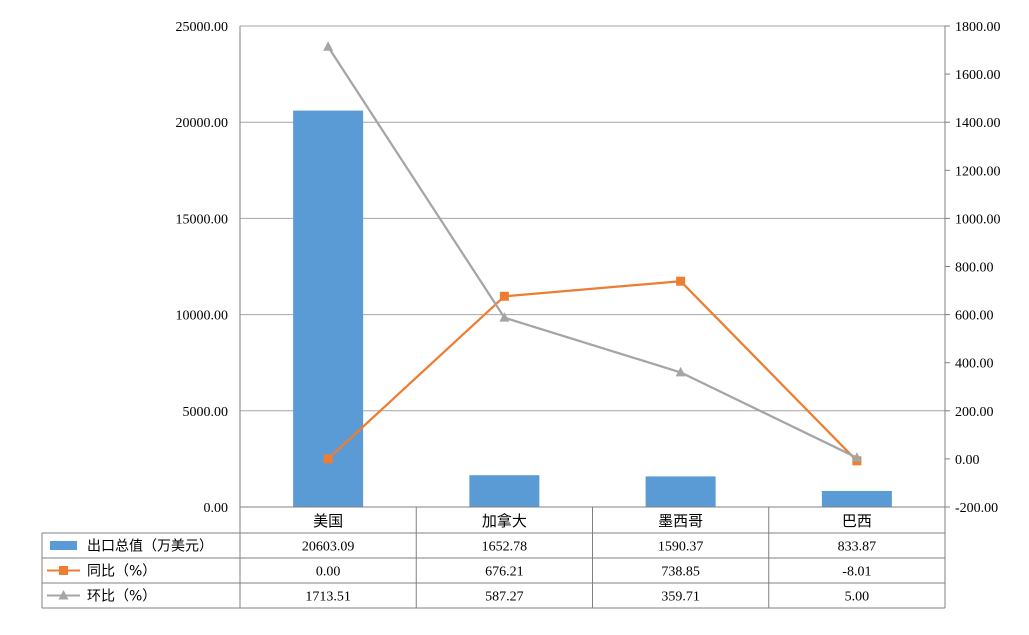 Image resolution: width=1029 pixels, height=635 pixels. What do you see at coordinates (974, 412) in the screenshot?
I see `right-tick-label: 200.00` at bounding box center [974, 412].